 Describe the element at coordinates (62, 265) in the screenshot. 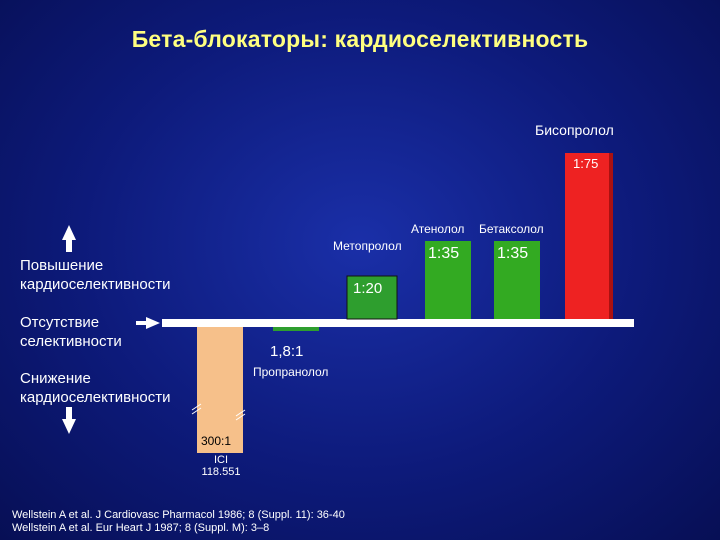

I see `legend-increase-line1: Повышение` at that location.